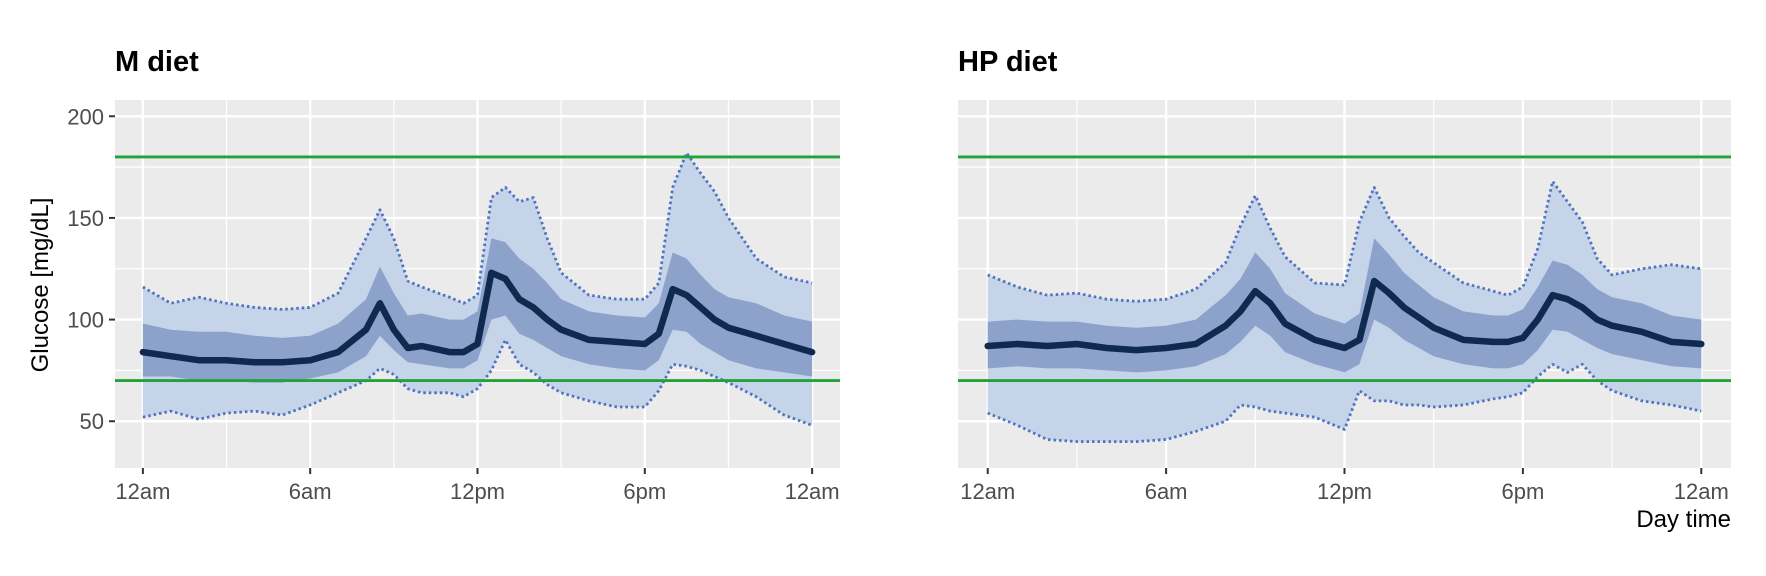 Image resolution: width=1766 pixels, height=576 pixels. What do you see at coordinates (85, 218) in the screenshot?
I see `y-tick-label-p1: 150` at bounding box center [85, 218].